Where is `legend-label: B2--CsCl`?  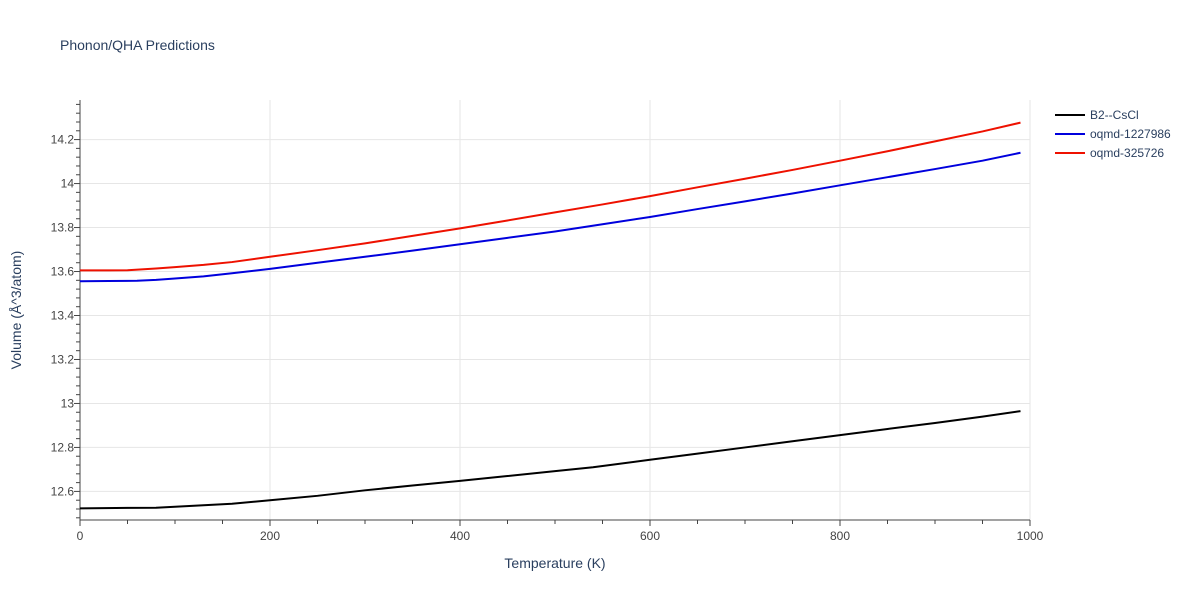
legend-label: B2--CsCl is located at coordinates (1114, 115).